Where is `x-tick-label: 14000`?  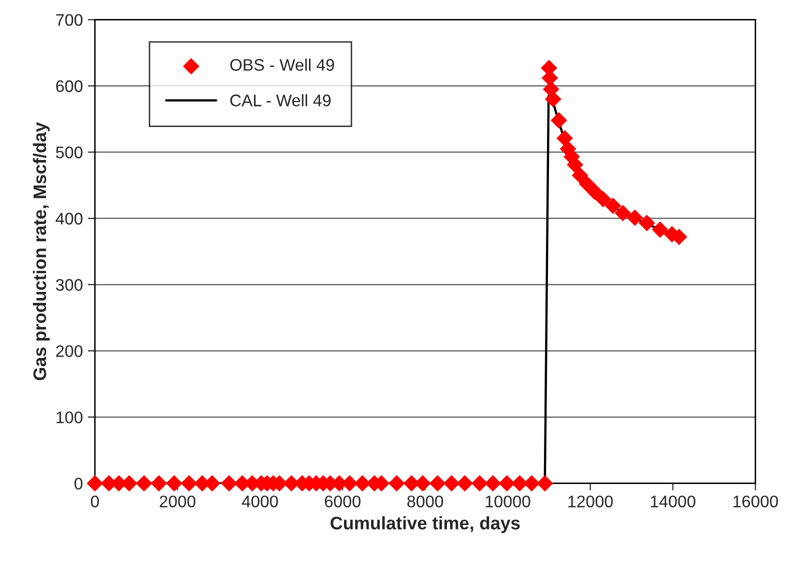
x-tick-label: 14000 is located at coordinates (673, 502).